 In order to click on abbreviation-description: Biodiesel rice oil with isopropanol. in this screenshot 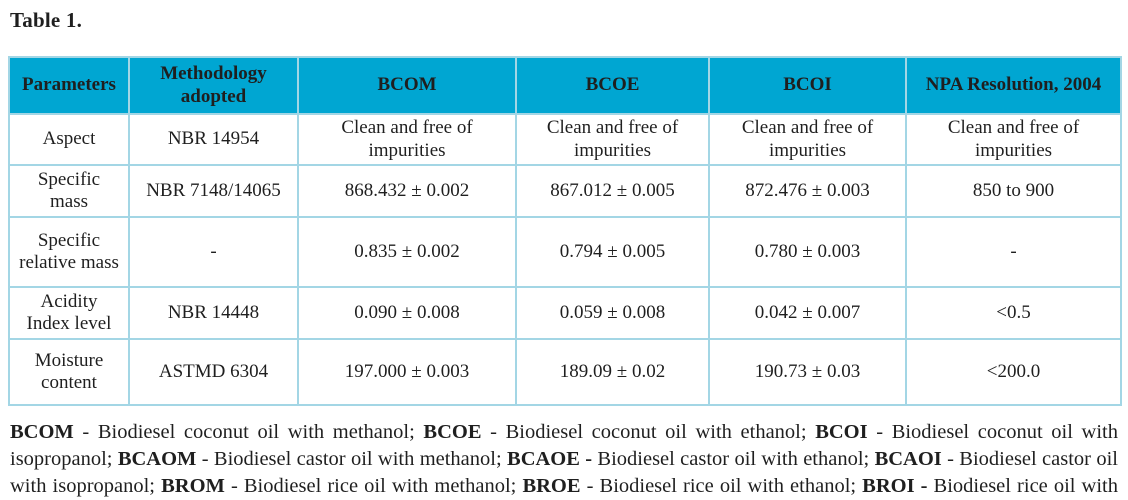, I will do `click(1025, 485)`.